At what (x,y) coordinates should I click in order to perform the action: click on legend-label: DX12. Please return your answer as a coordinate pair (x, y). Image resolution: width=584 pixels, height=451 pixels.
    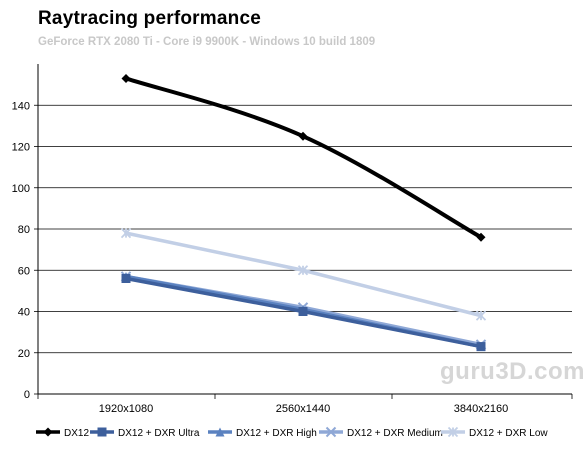
    Looking at the image, I should click on (76, 433).